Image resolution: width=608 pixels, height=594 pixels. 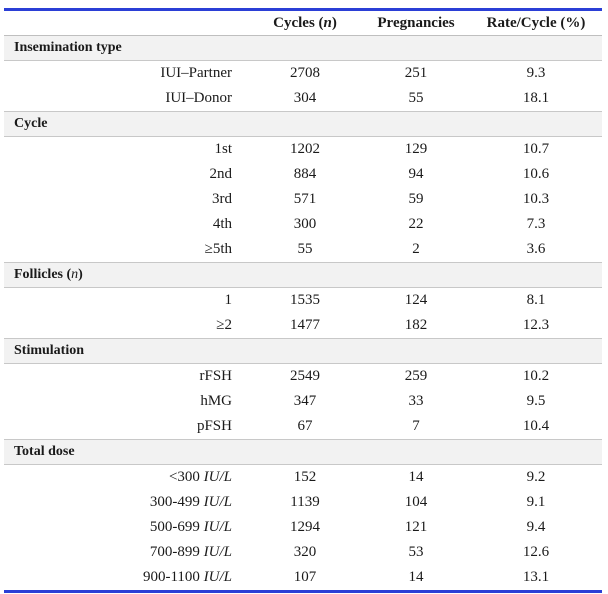 I want to click on rate-cell: 9.5, so click(x=536, y=401).